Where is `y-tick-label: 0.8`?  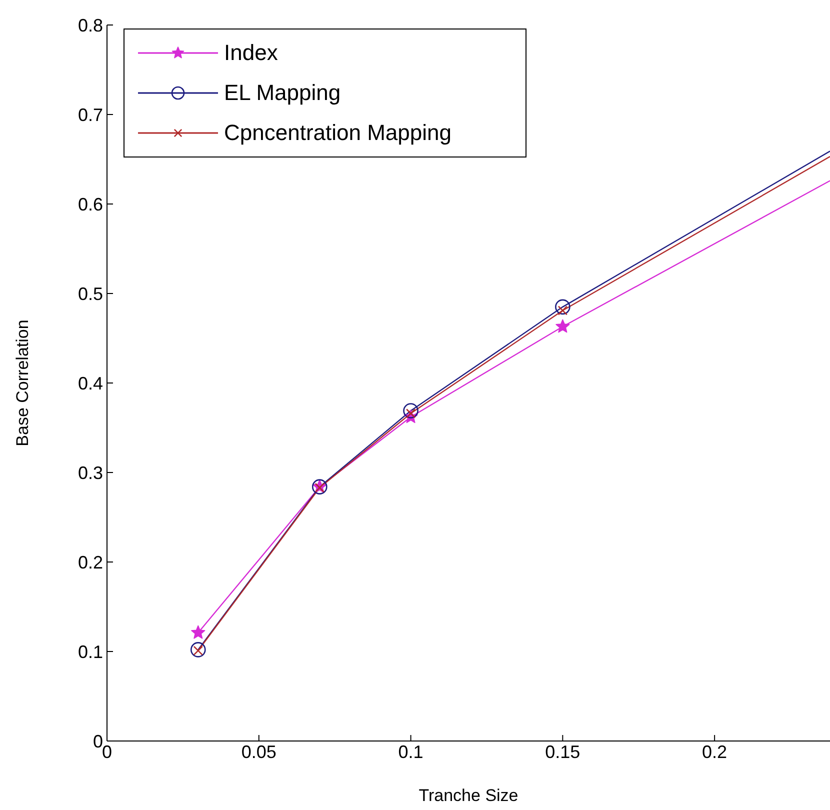
y-tick-label: 0.8 is located at coordinates (90, 25).